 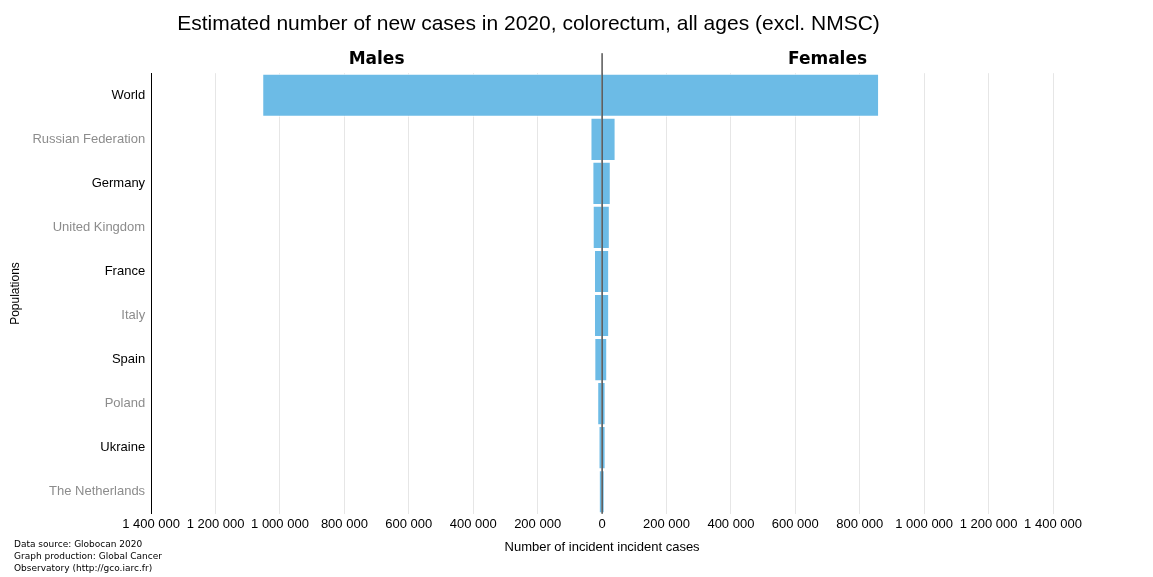 I want to click on chart-title: Estimated number of new cases in 2020, colorectum, all ages (excl. NMSC), so click(x=528, y=23).